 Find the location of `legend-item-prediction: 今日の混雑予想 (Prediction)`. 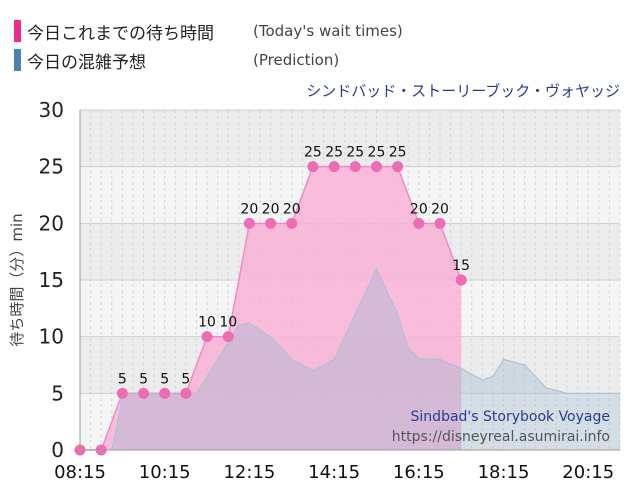

legend-item-prediction: 今日の混雑予想 (Prediction) is located at coordinates (177, 60).